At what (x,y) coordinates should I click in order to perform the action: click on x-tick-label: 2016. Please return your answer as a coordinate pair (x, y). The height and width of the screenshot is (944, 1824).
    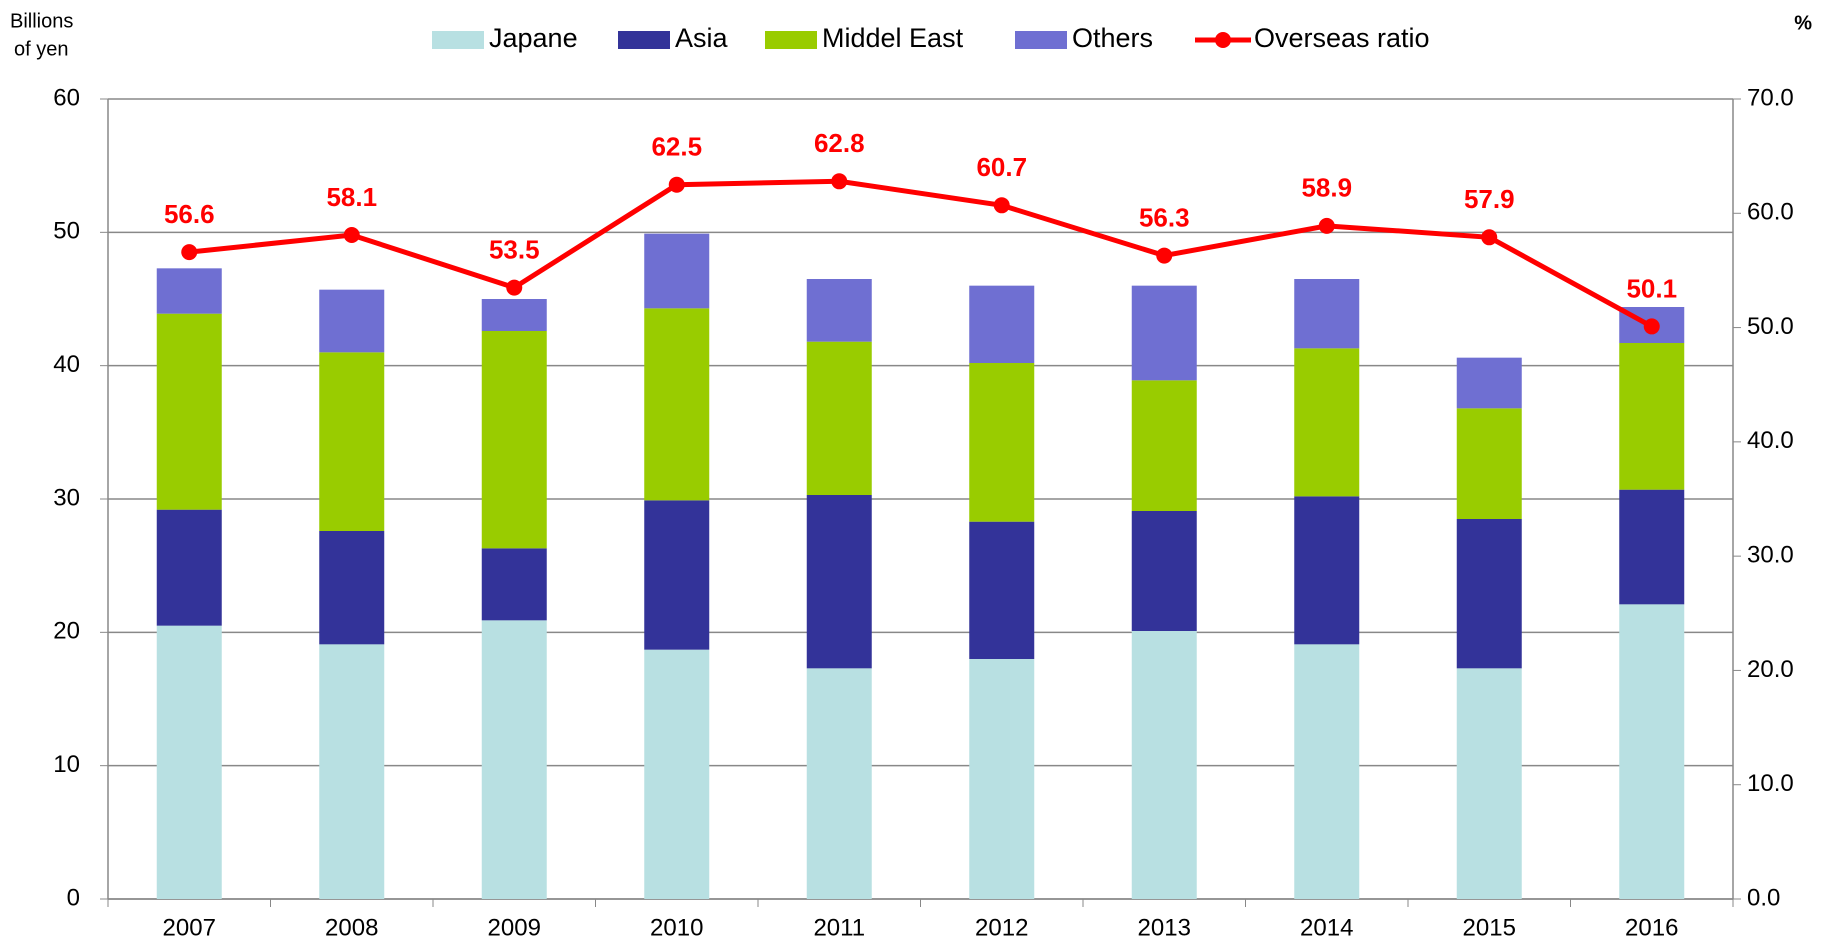
    Looking at the image, I should click on (1651, 927).